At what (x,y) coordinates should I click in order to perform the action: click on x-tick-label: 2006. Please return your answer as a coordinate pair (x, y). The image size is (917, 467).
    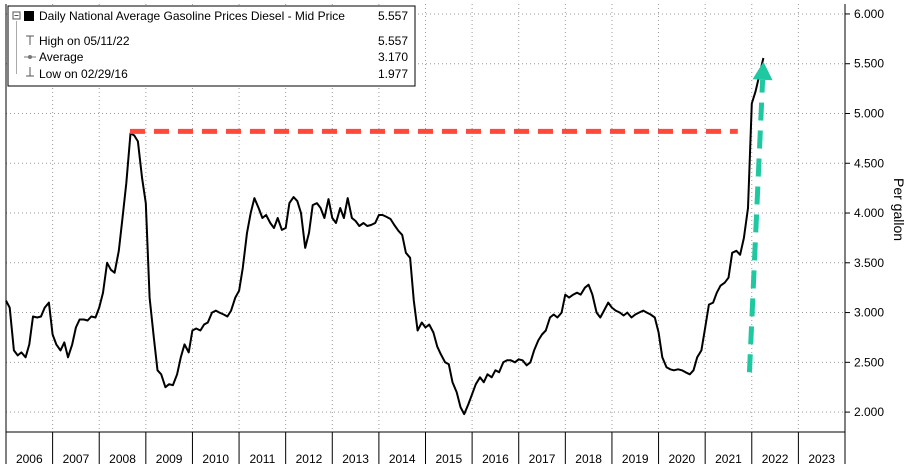
    Looking at the image, I should click on (29, 459).